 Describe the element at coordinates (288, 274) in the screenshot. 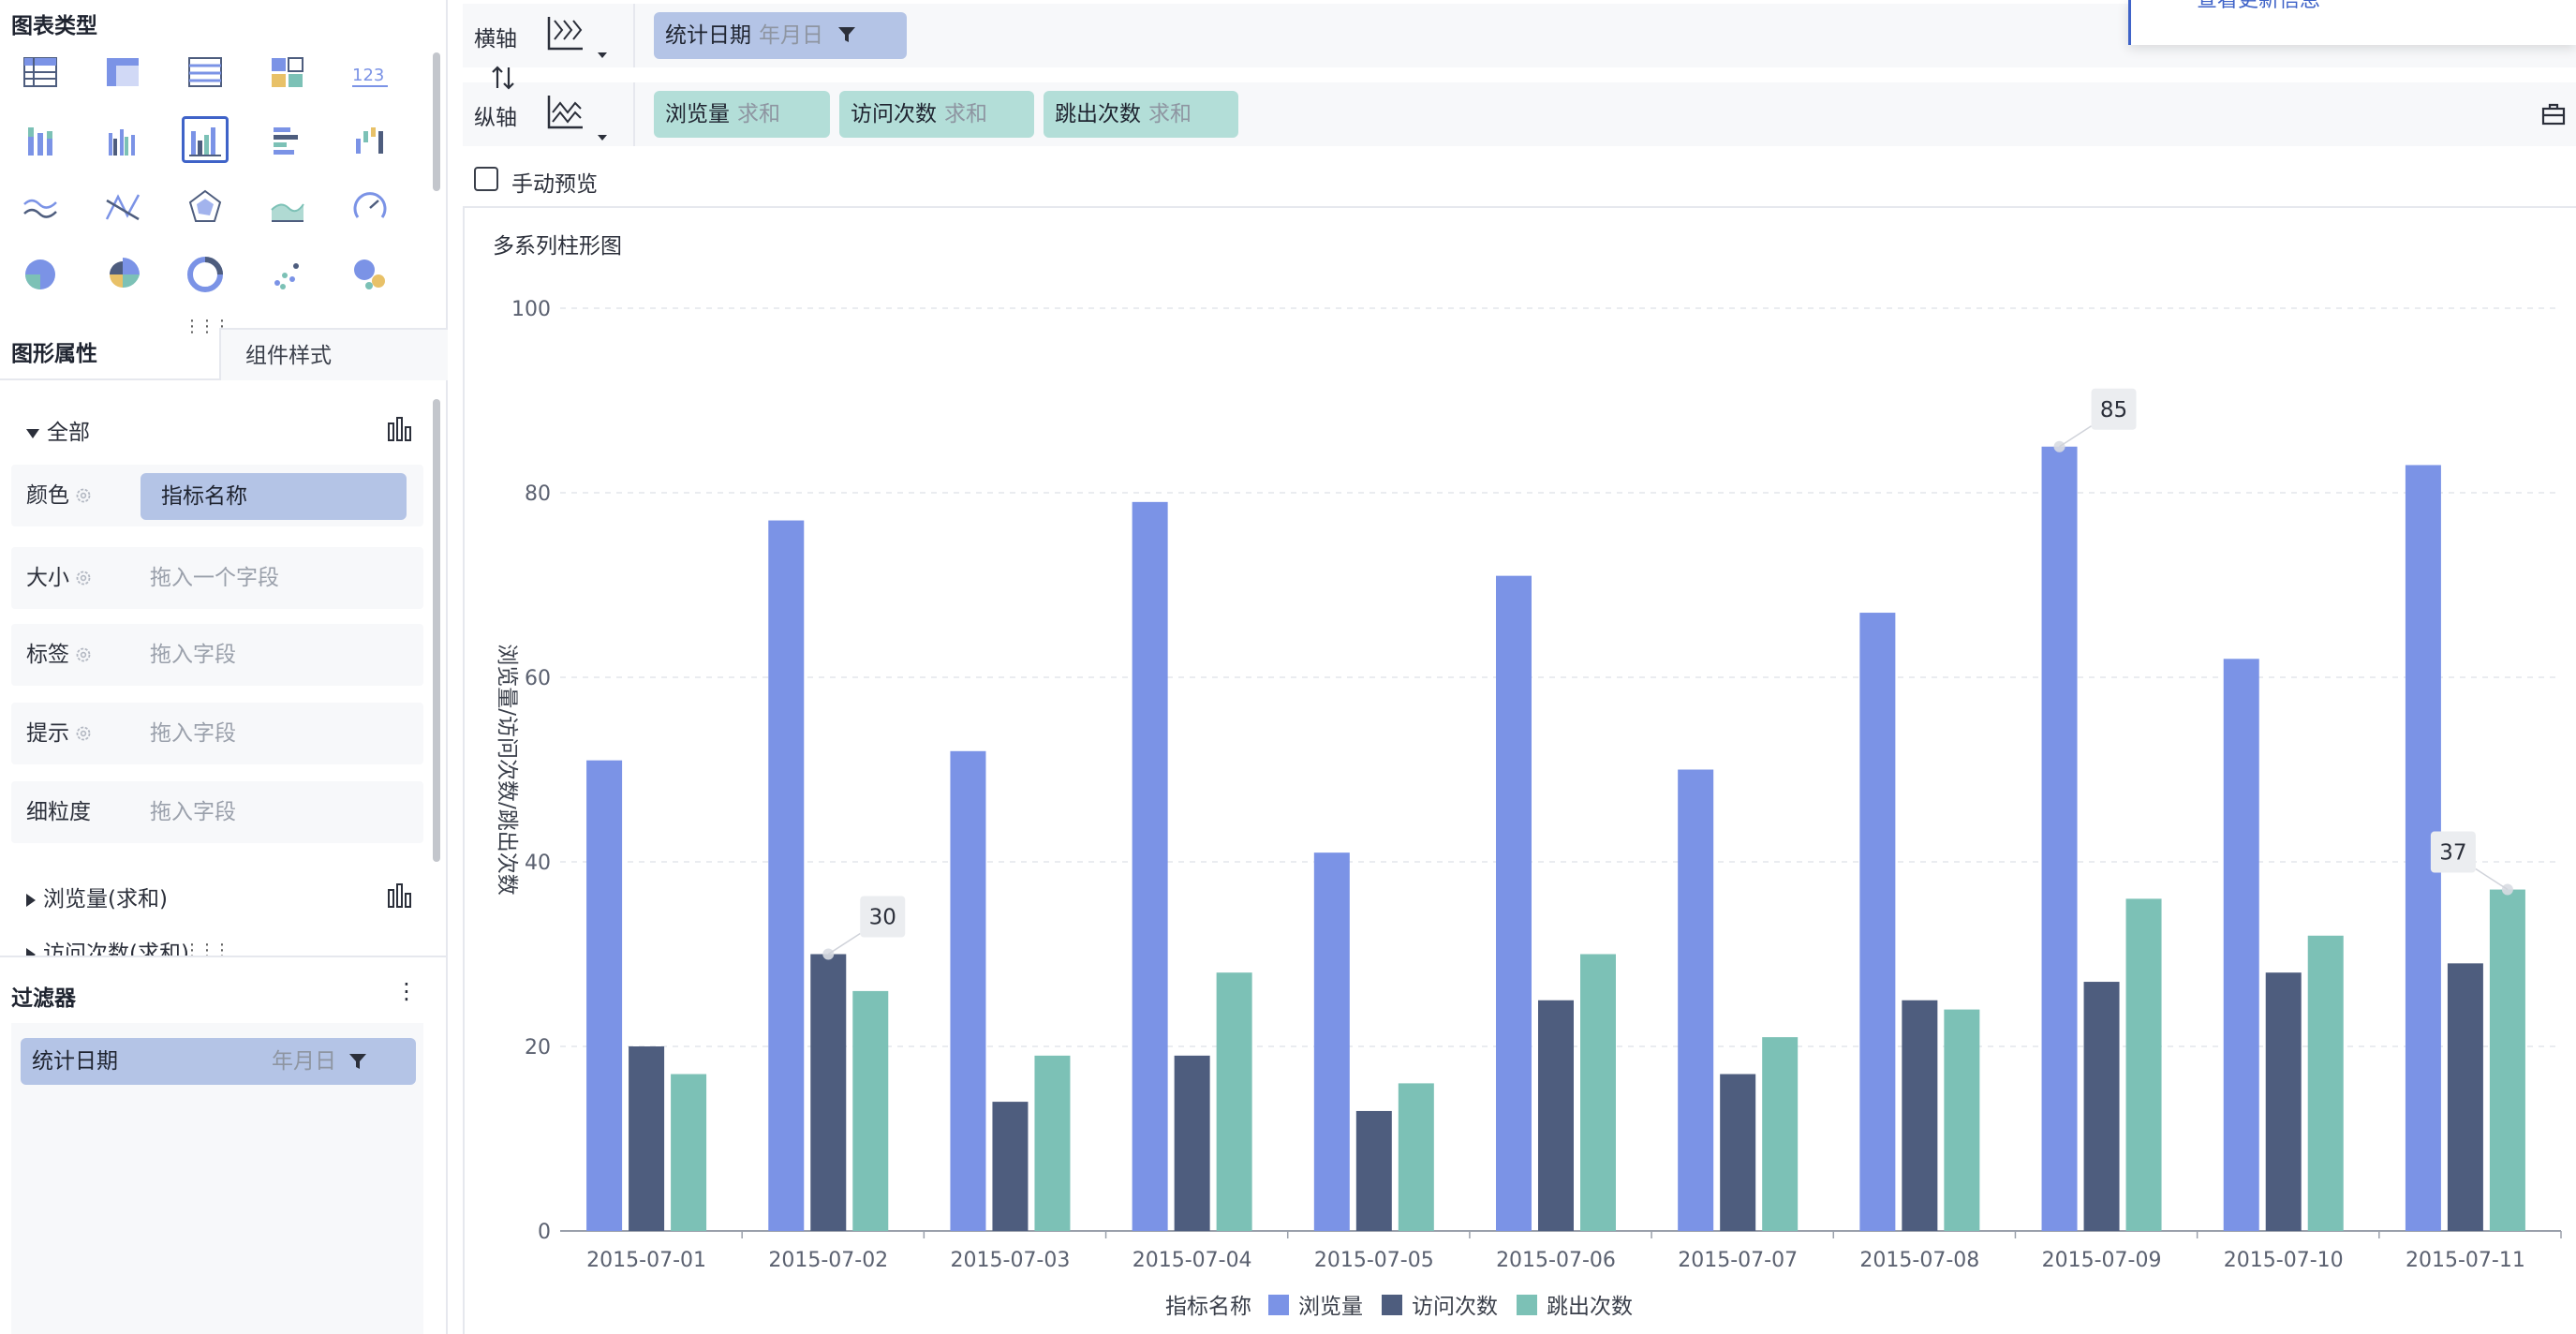

I see `scatter-icon` at that location.